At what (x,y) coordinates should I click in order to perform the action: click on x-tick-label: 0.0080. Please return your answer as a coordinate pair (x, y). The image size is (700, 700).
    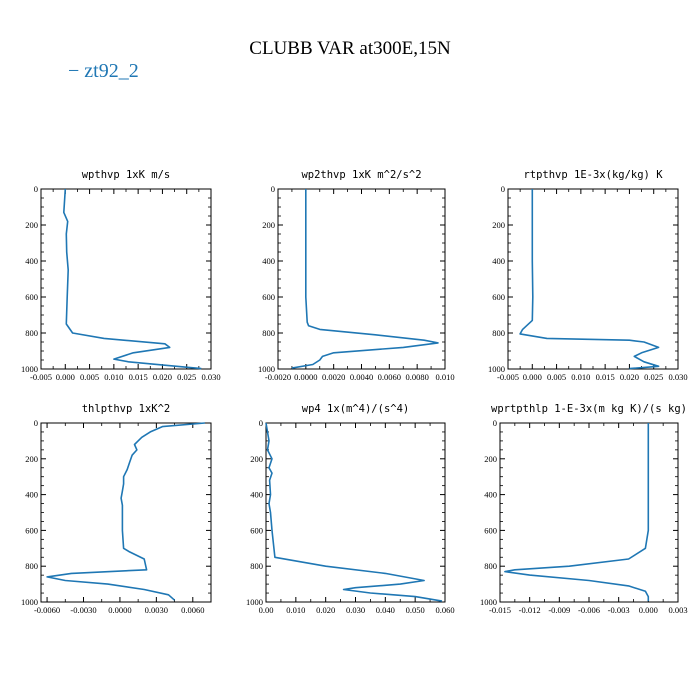
    Looking at the image, I should click on (416, 377).